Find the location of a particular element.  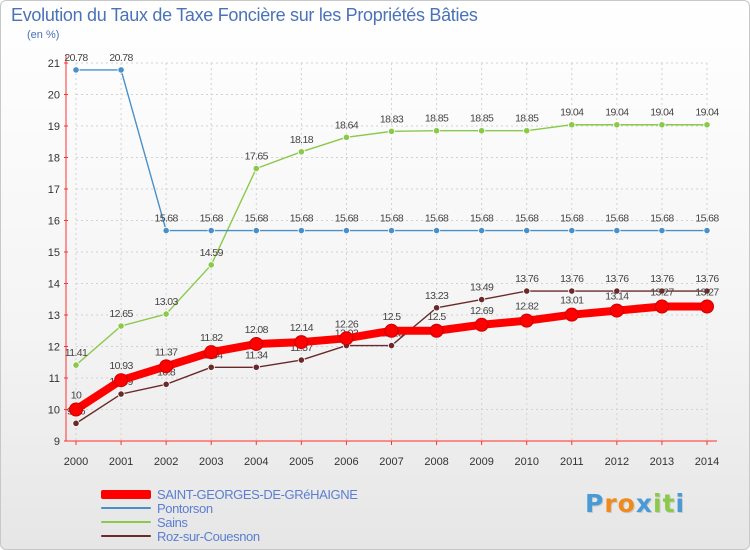

legend-label: Sains is located at coordinates (172, 522).